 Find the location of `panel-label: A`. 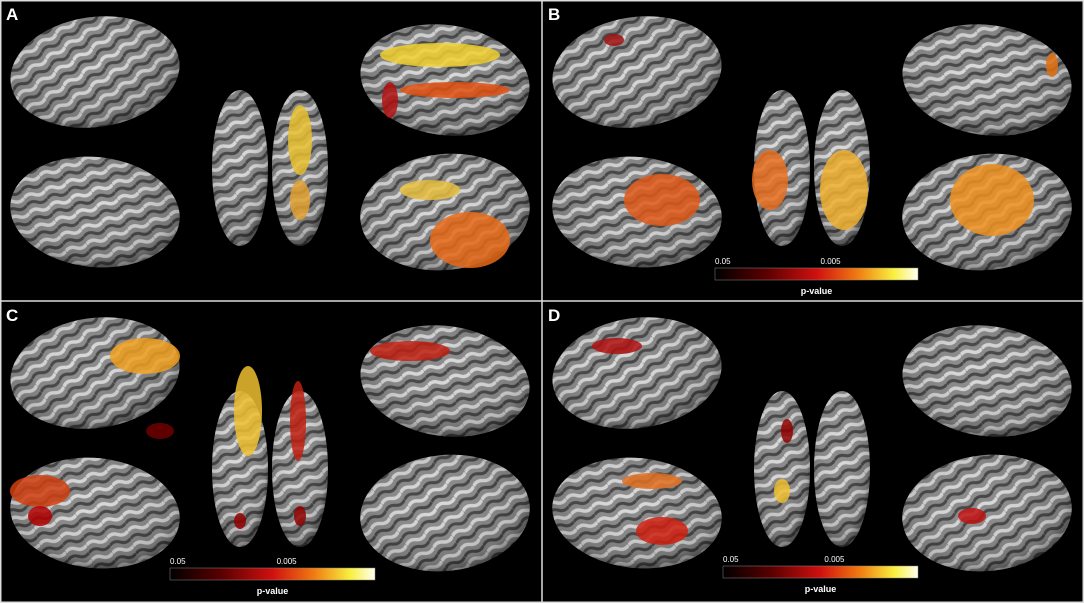

panel-label: A is located at coordinates (12, 14).